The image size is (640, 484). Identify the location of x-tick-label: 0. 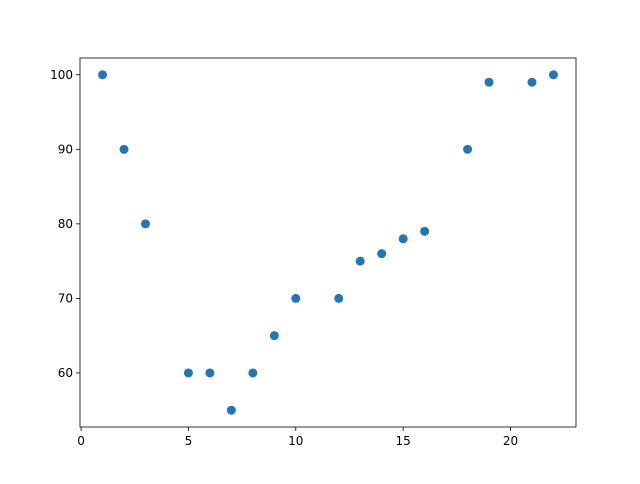
(81, 441).